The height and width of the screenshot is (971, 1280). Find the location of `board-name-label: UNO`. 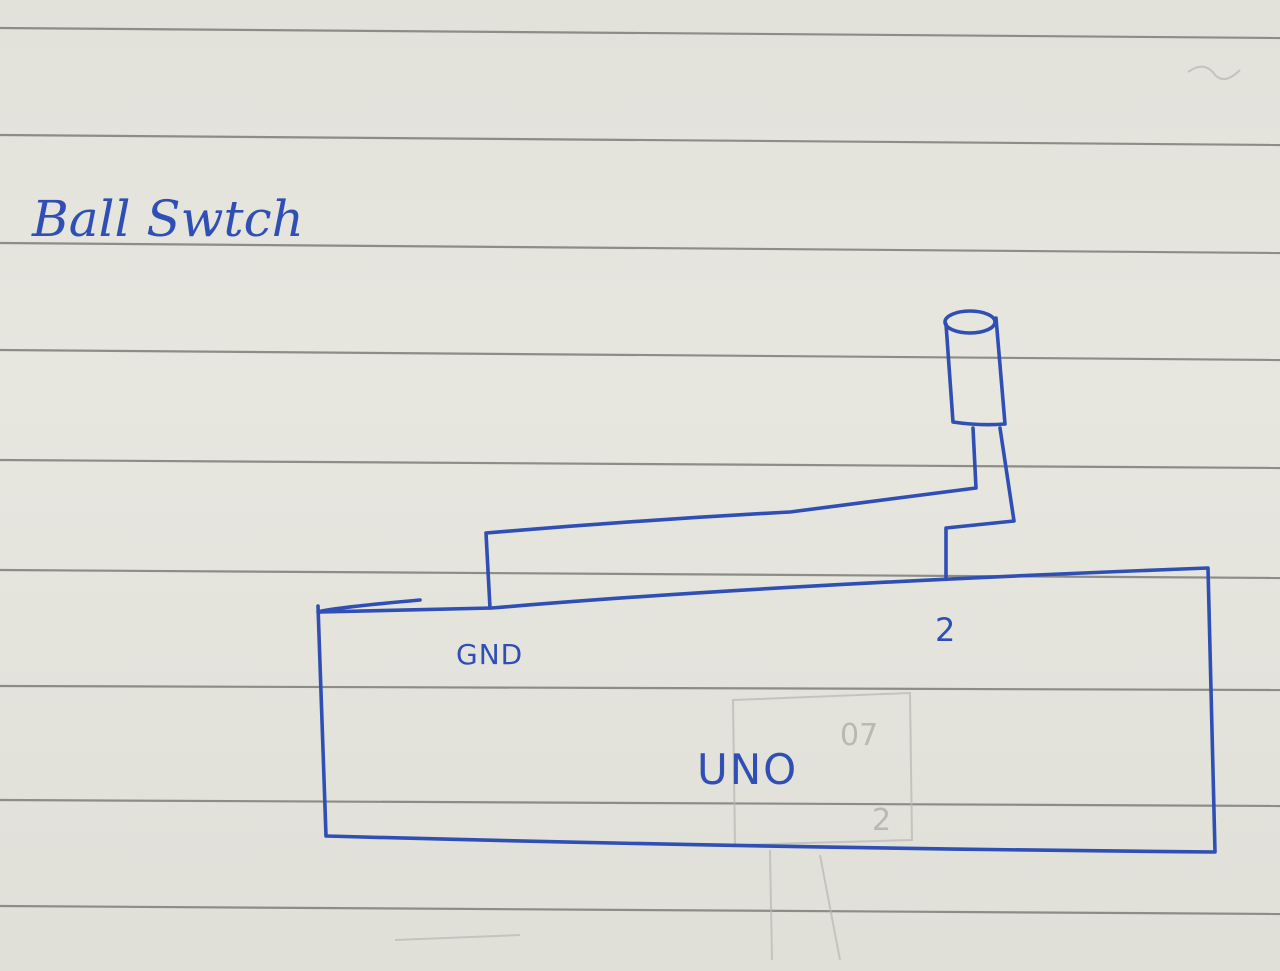

board-name-label: UNO is located at coordinates (747, 769).